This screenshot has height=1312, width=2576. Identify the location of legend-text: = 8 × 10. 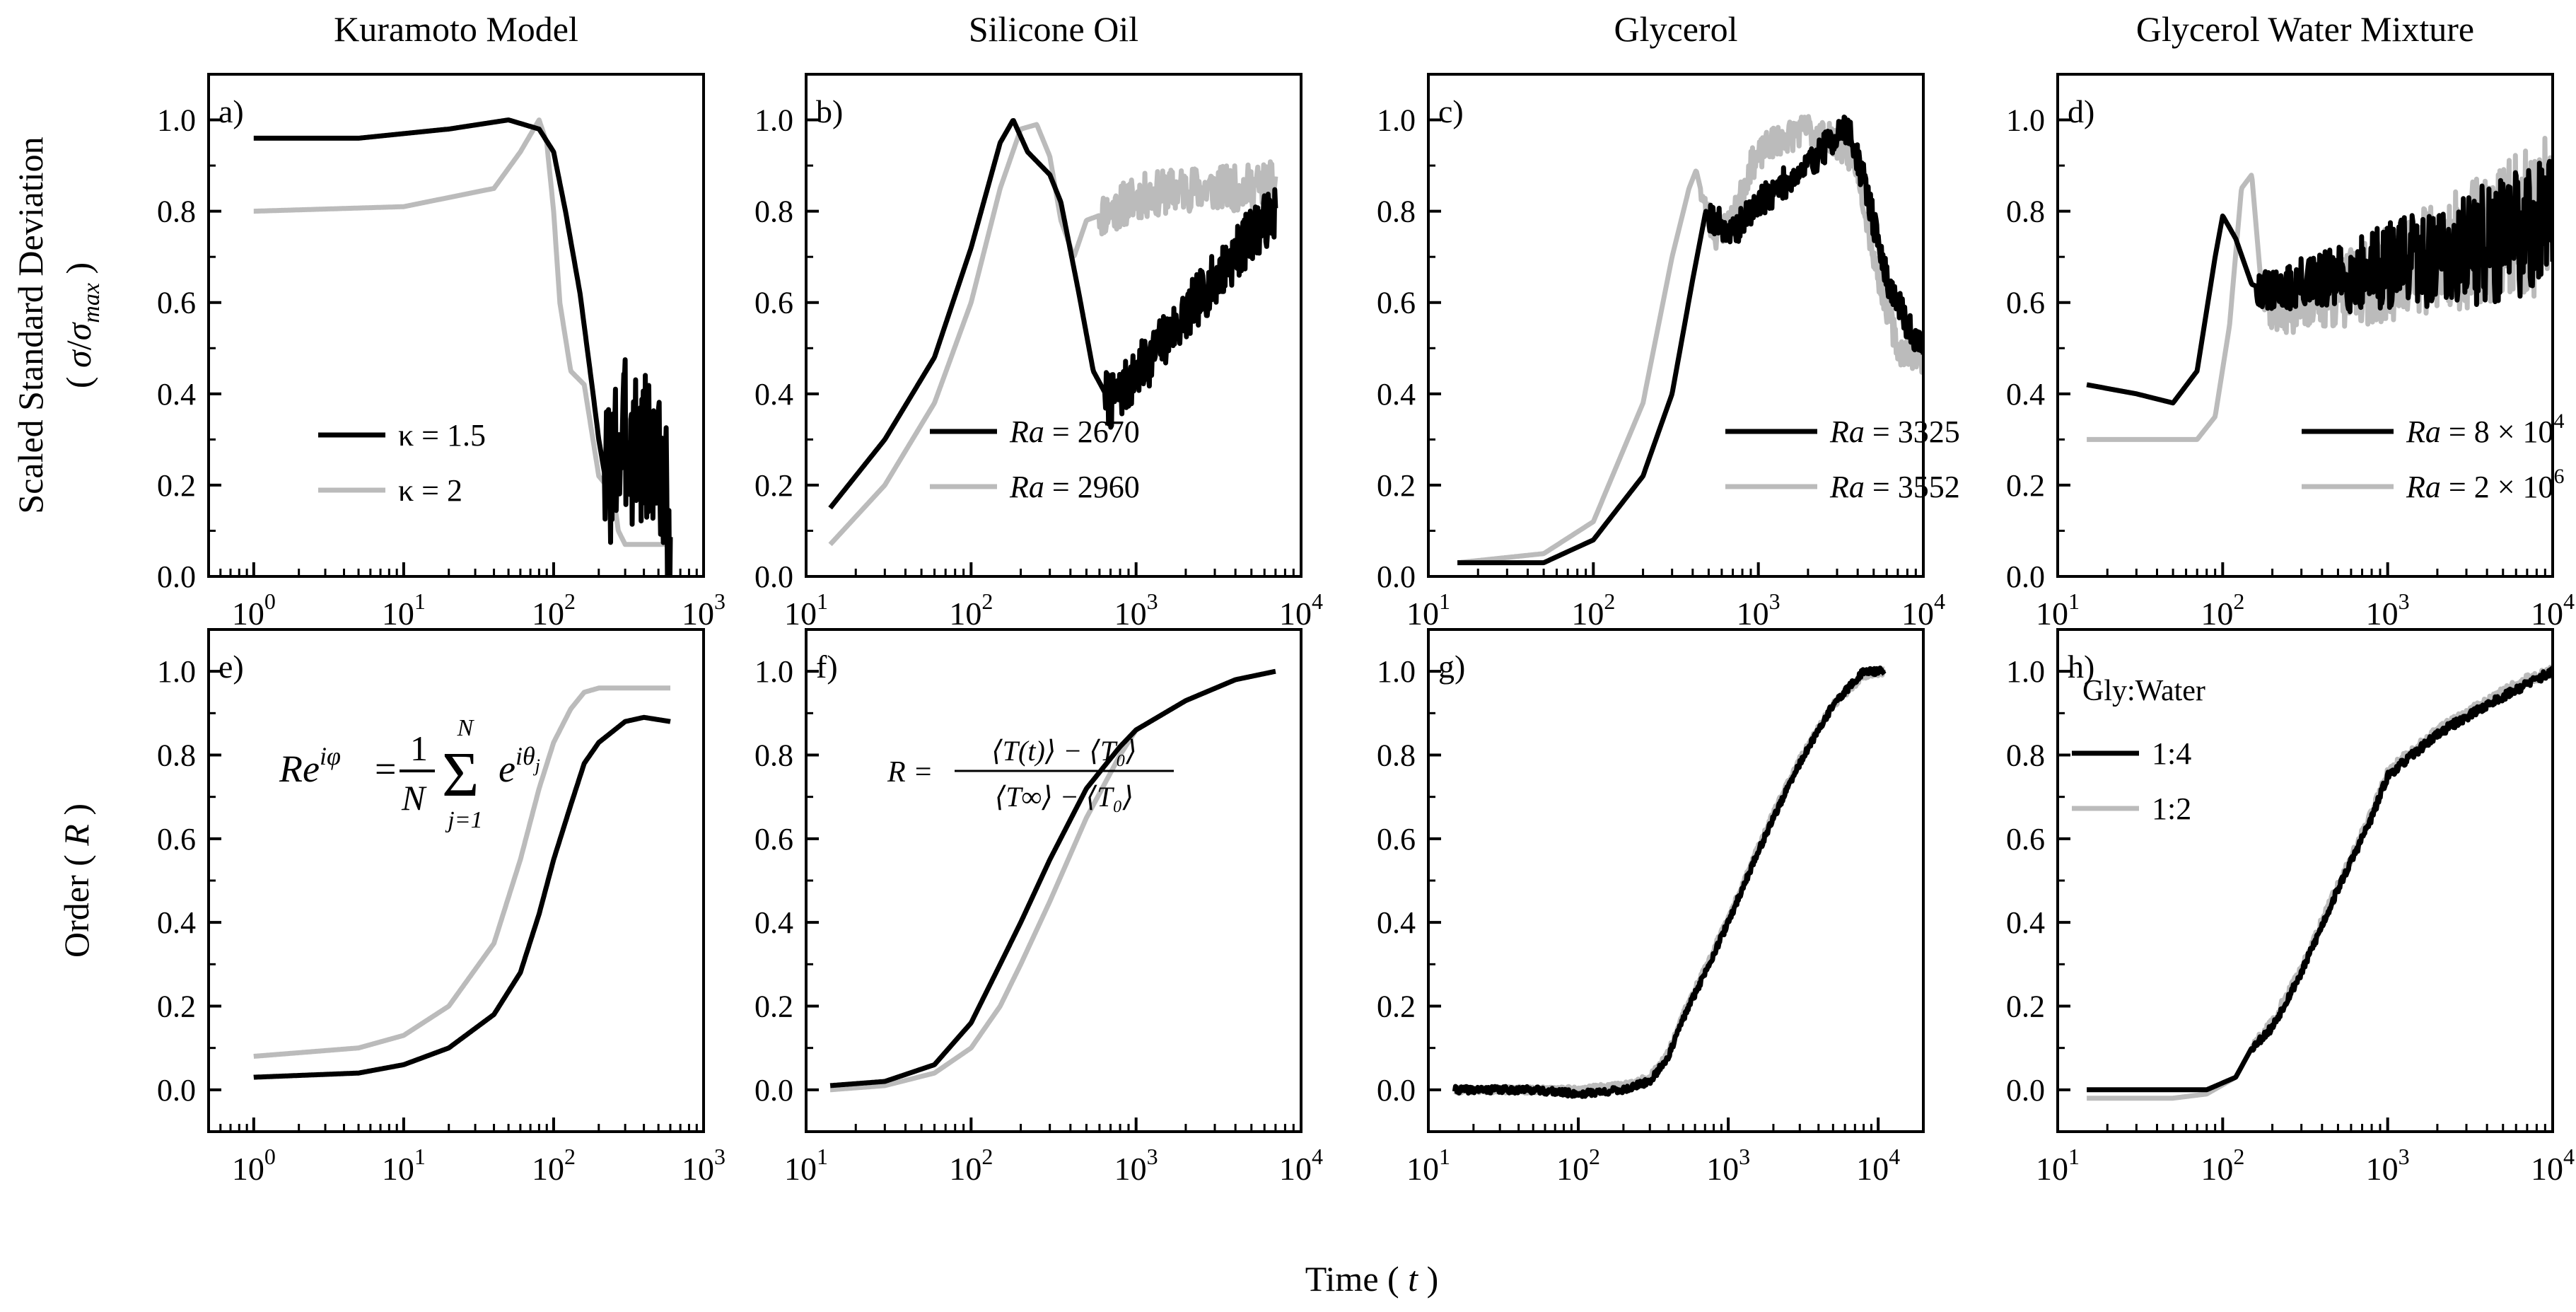
(2497, 431).